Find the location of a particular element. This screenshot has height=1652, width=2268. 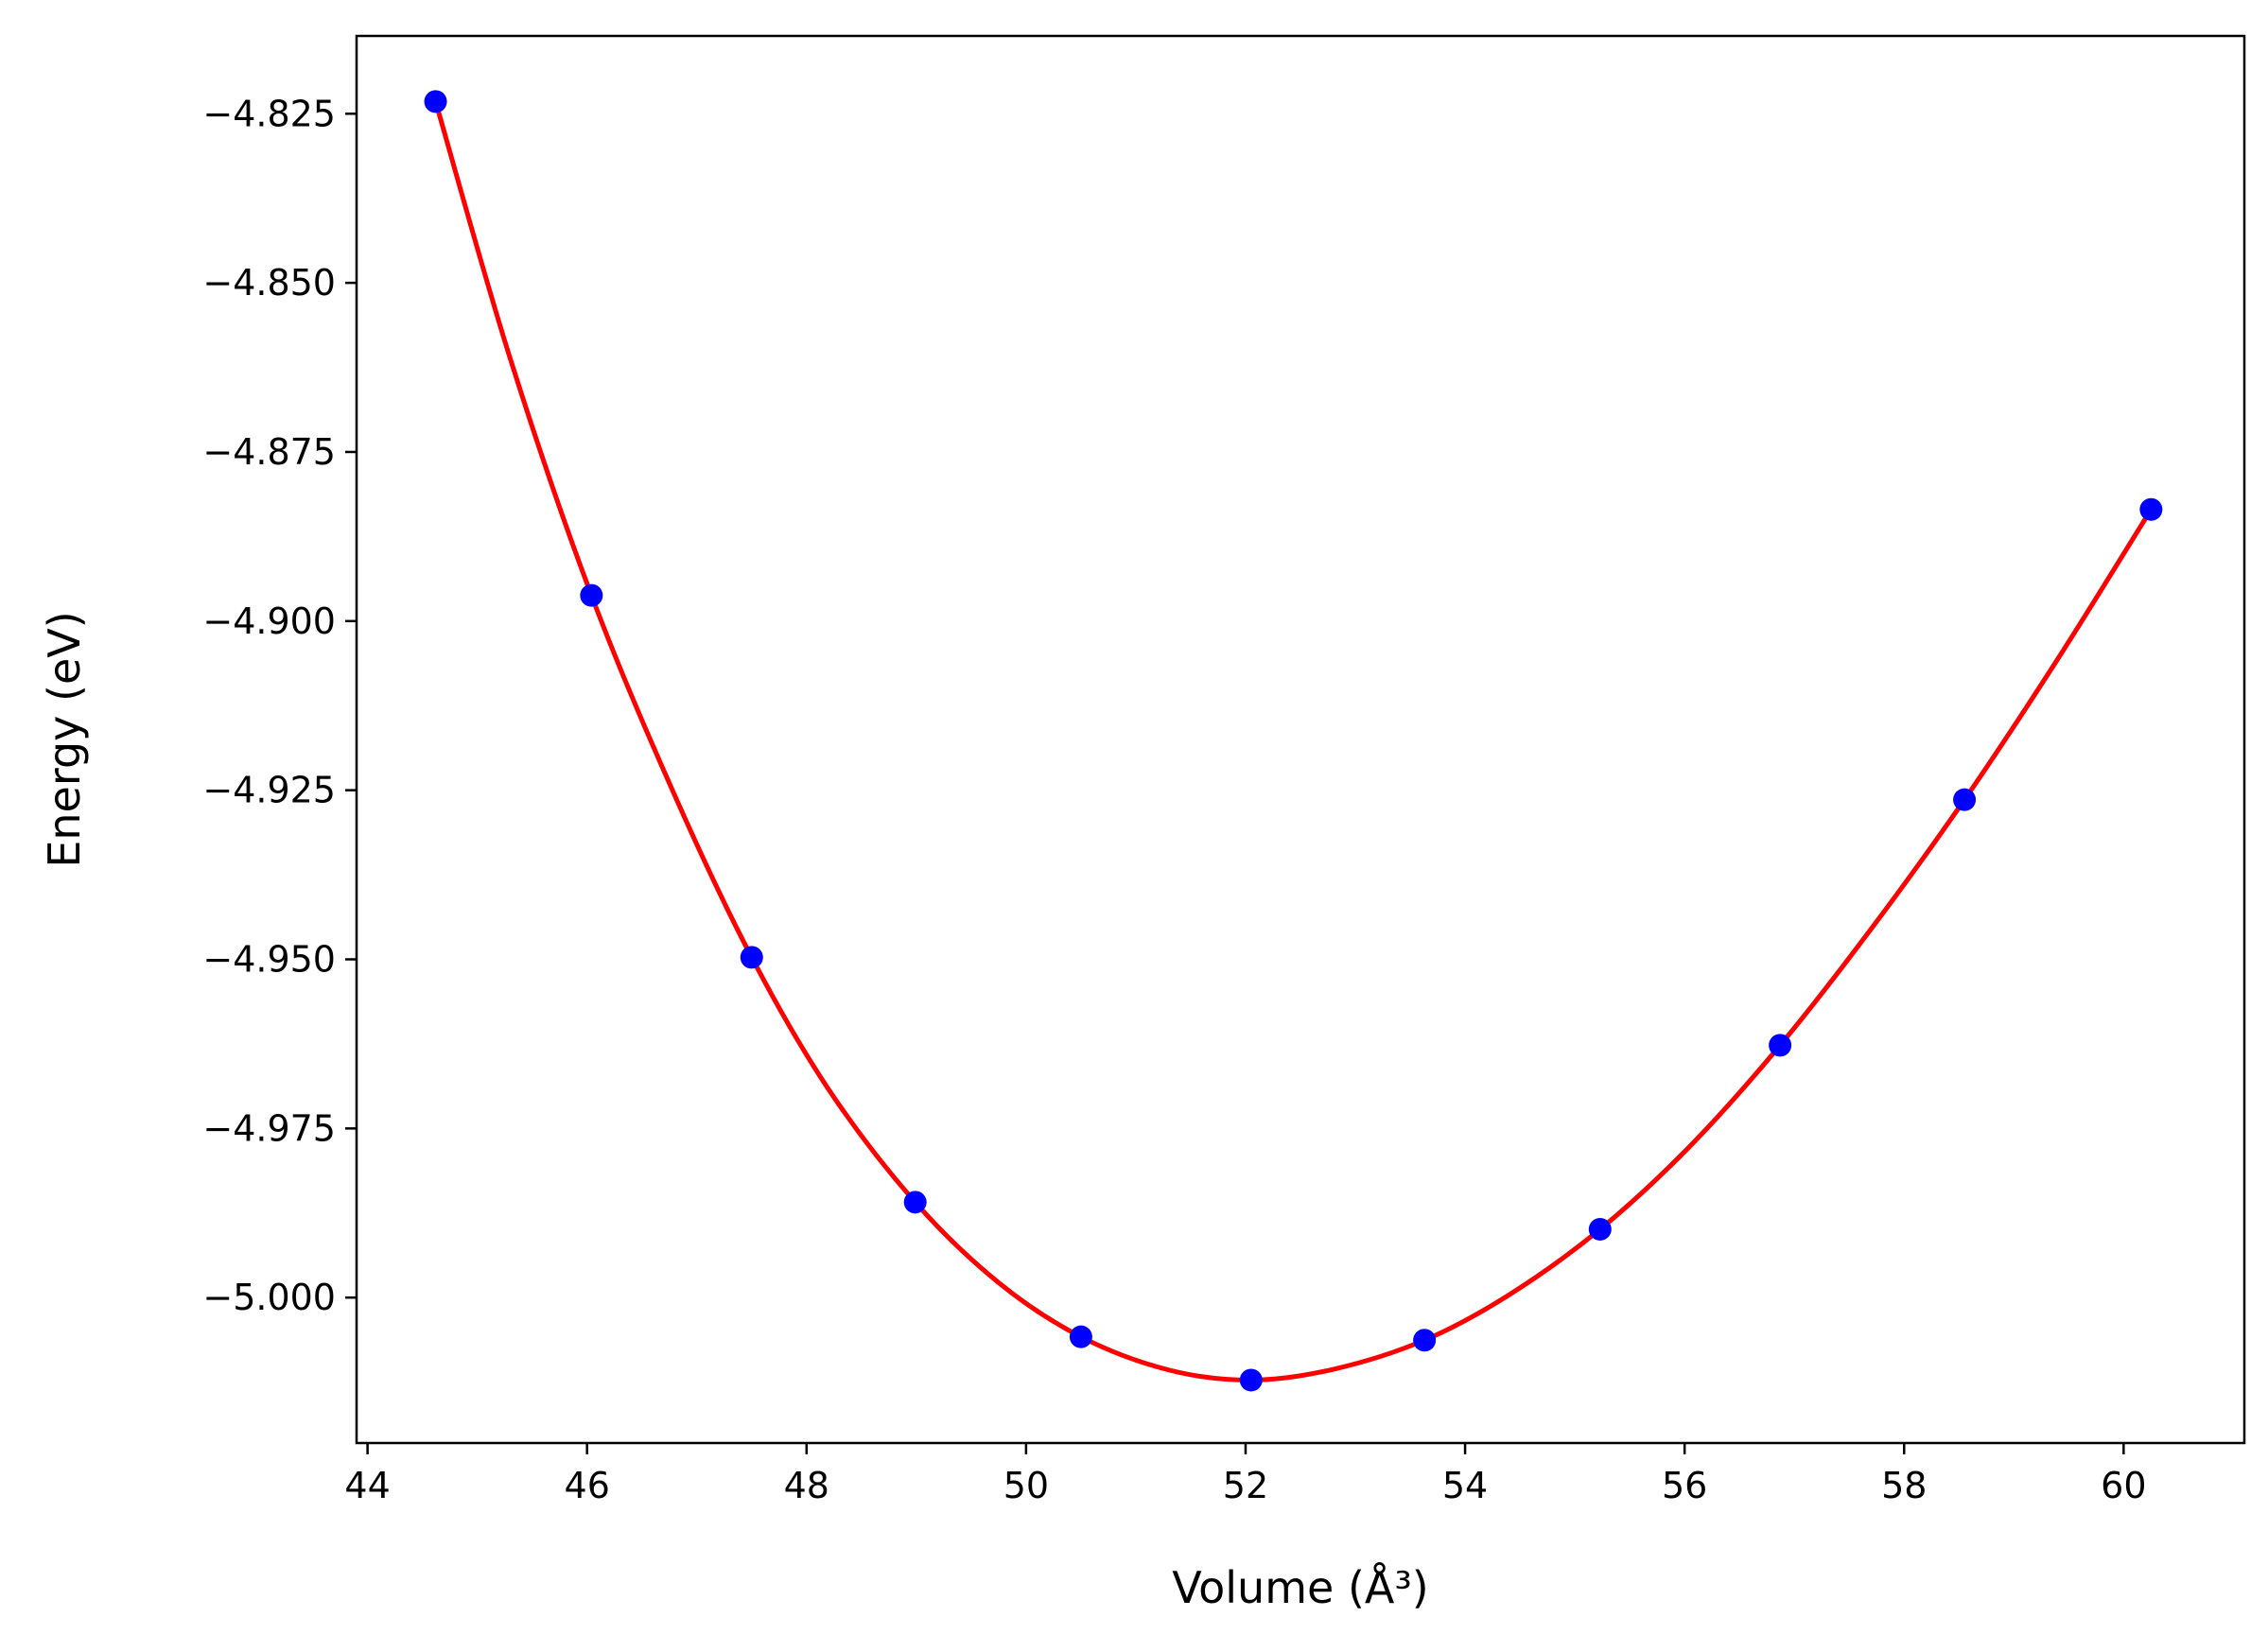

x-tick-label: 48 is located at coordinates (806, 1486).